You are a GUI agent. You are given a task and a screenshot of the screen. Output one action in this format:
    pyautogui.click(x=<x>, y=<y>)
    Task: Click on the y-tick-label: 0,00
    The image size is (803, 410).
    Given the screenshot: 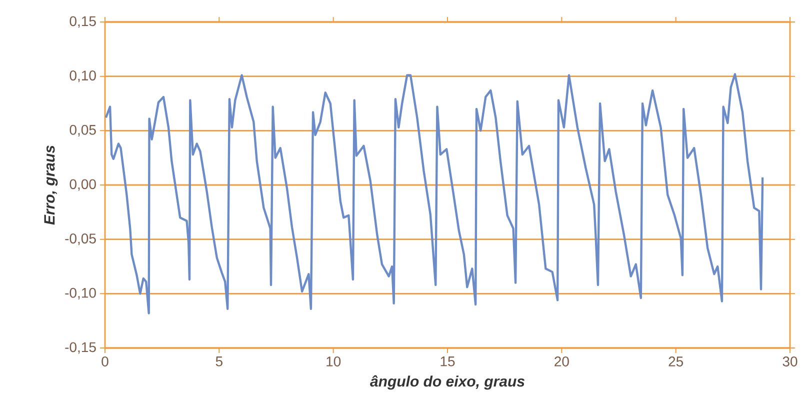 What is the action you would take?
    pyautogui.click(x=83, y=185)
    